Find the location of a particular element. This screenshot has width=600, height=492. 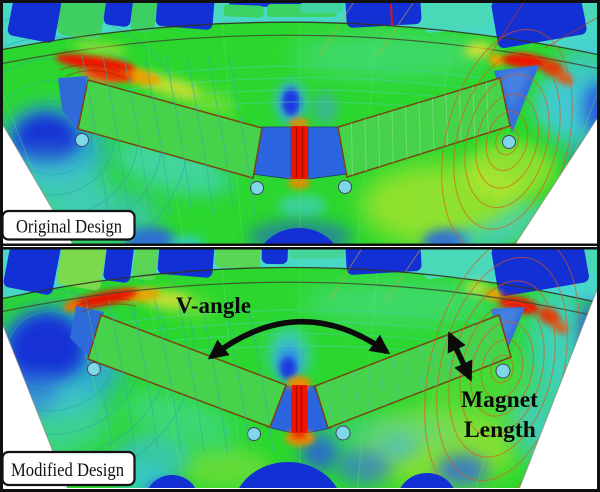

svg-text: Magnet is located at coordinates (499, 400).